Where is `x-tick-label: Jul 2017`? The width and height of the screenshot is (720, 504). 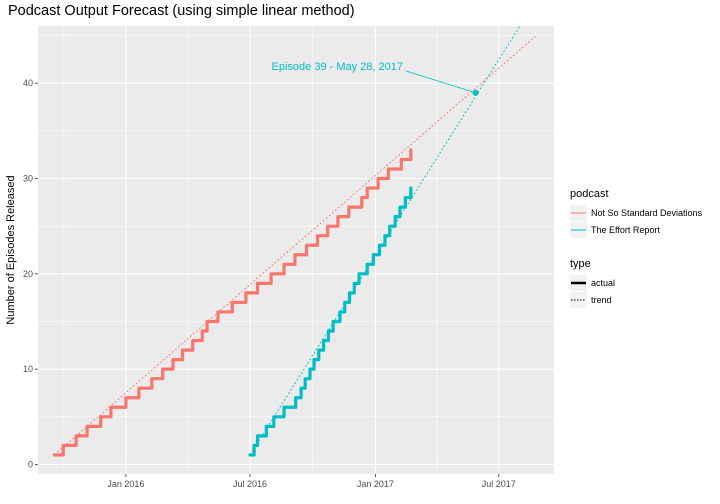 x-tick-label: Jul 2017 is located at coordinates (499, 484).